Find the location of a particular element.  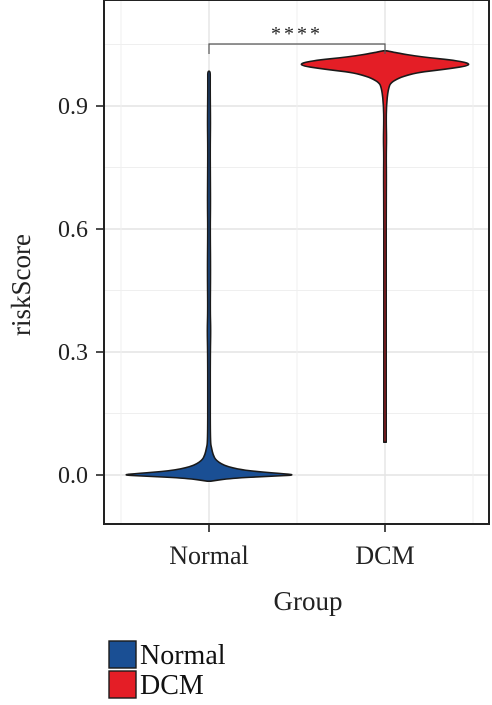

y-tick-label: 0.3 is located at coordinates (73, 353).